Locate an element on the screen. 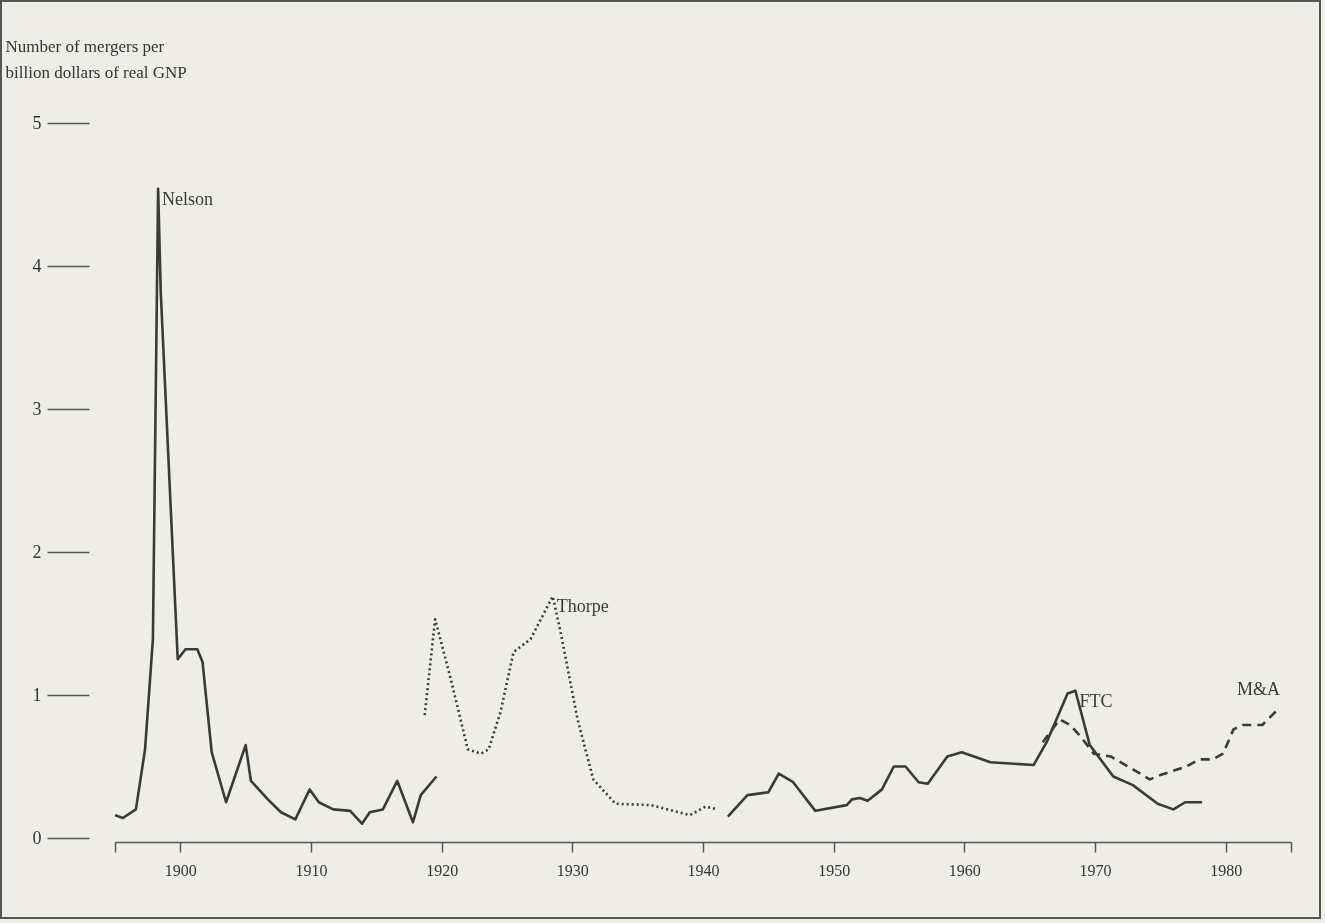  series-label: Nelson is located at coordinates (188, 198).